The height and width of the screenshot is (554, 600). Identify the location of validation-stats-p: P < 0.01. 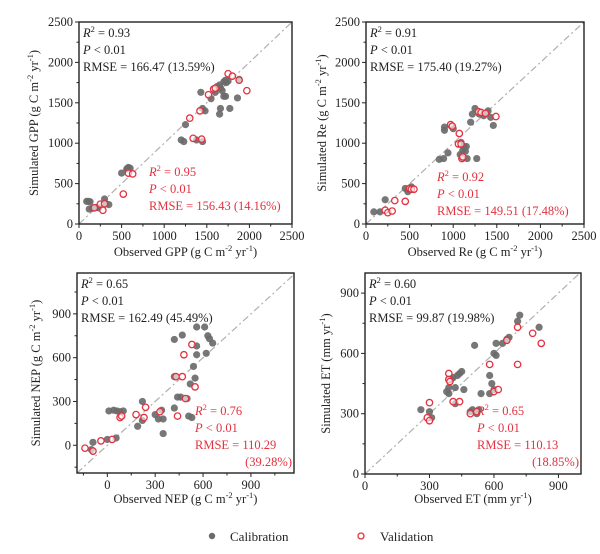
(216, 428).